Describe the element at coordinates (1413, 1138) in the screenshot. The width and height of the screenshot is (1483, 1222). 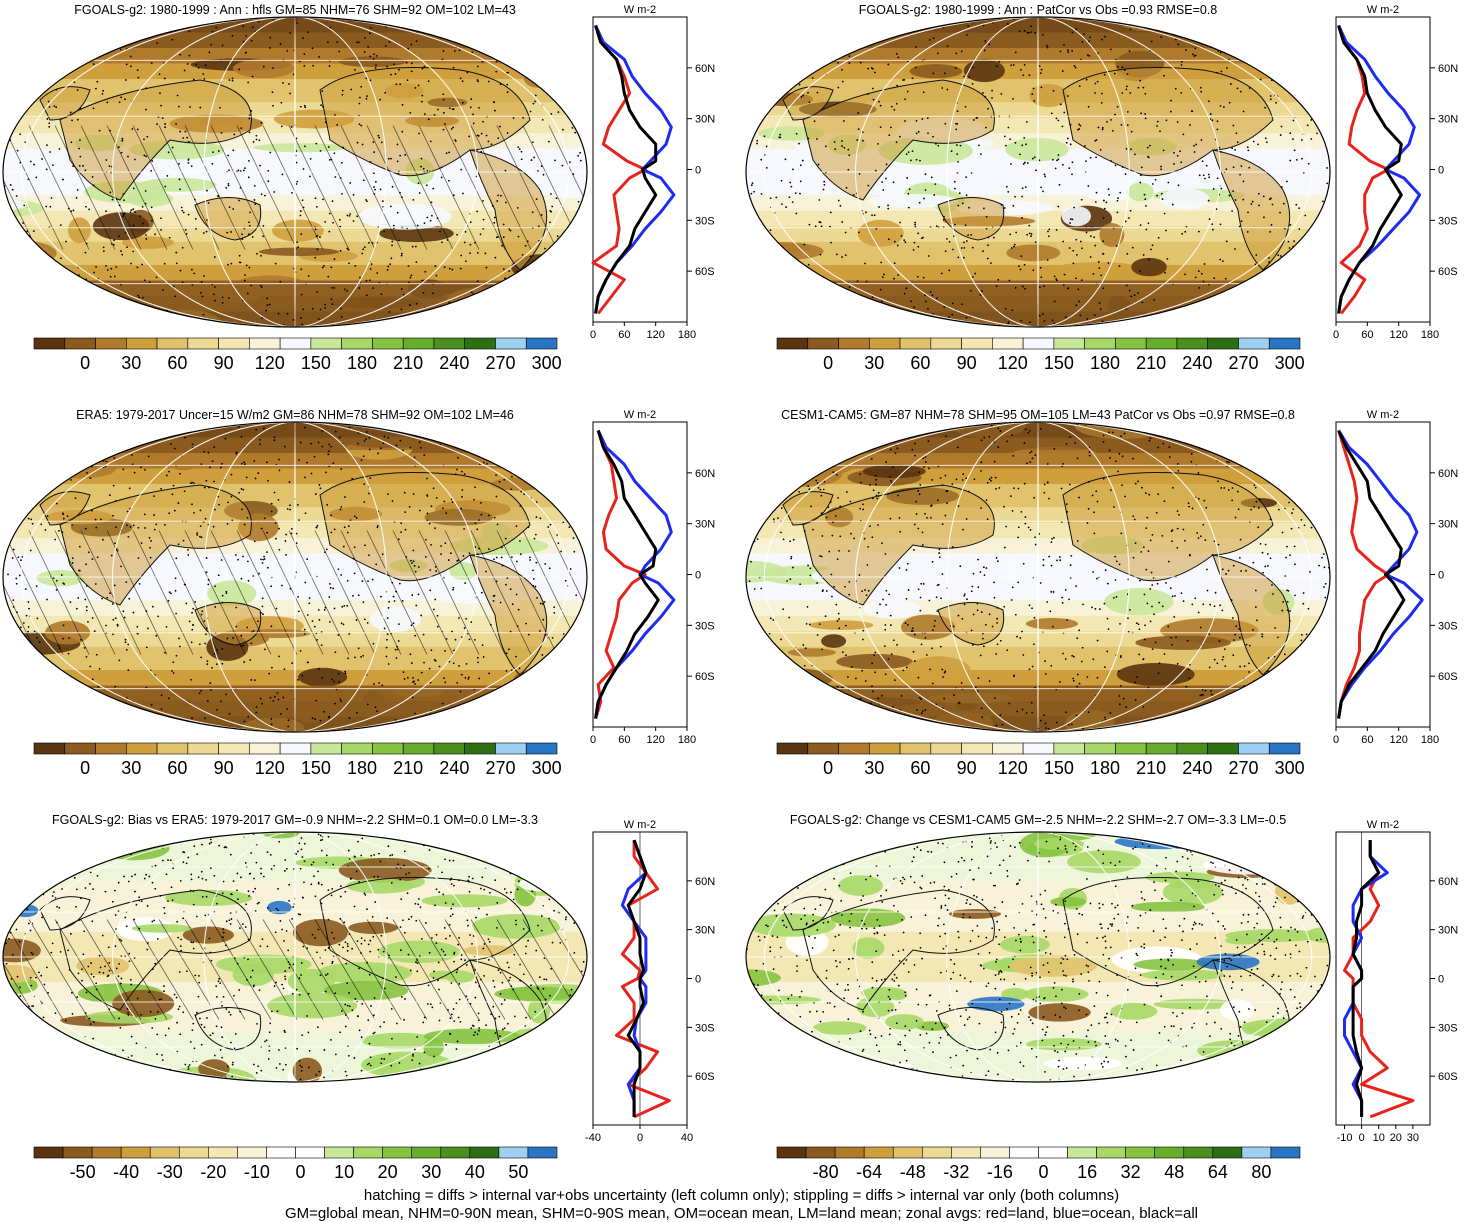
I see `zonal-x-tick-label: 30` at that location.